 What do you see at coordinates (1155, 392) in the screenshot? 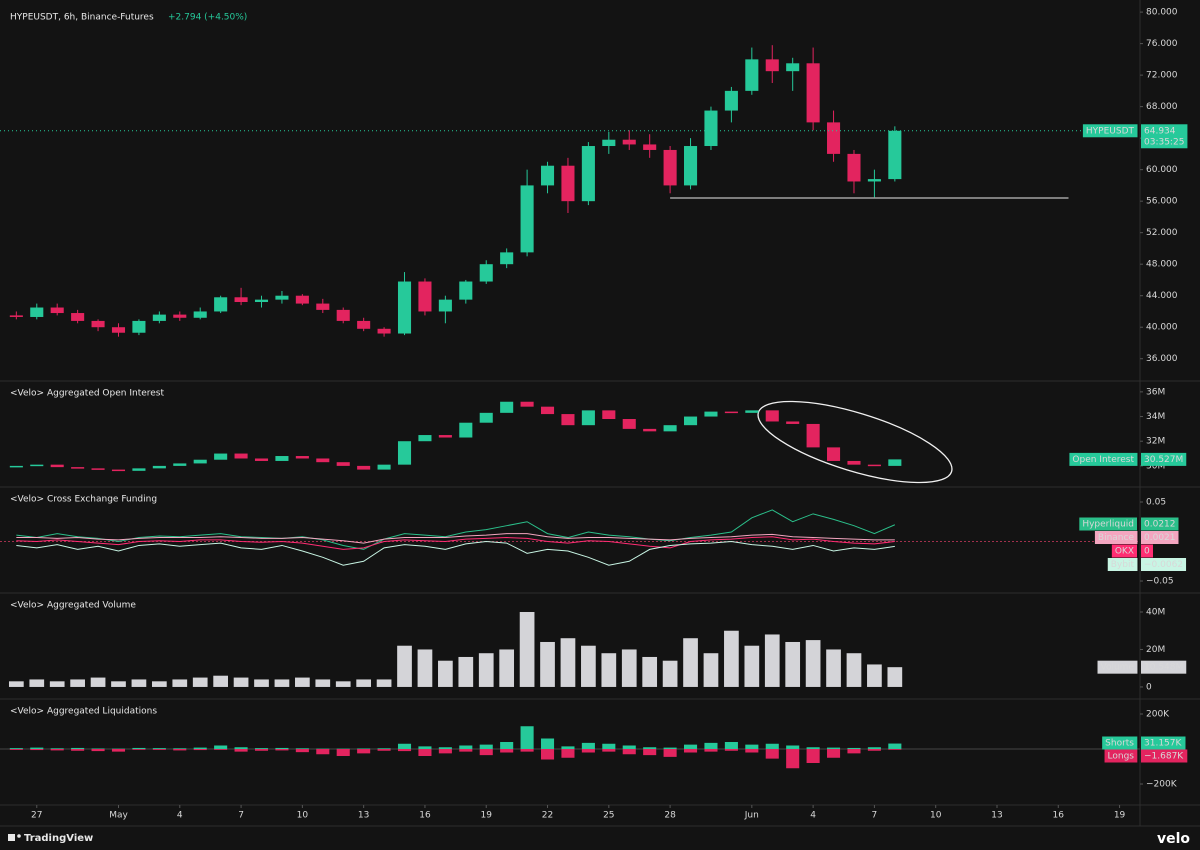
I see `y-tick-label: 36M` at bounding box center [1155, 392].